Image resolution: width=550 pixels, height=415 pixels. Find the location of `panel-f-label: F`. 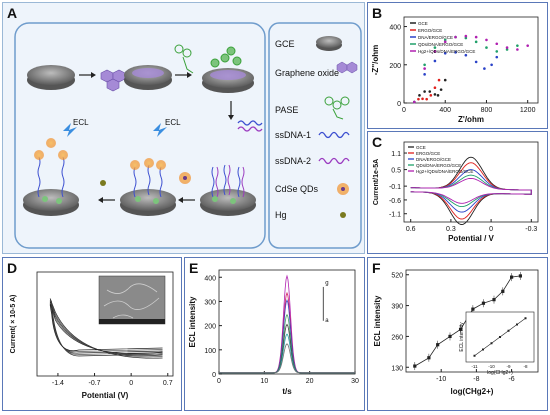

panel-f-label: F is located at coordinates (376, 268).